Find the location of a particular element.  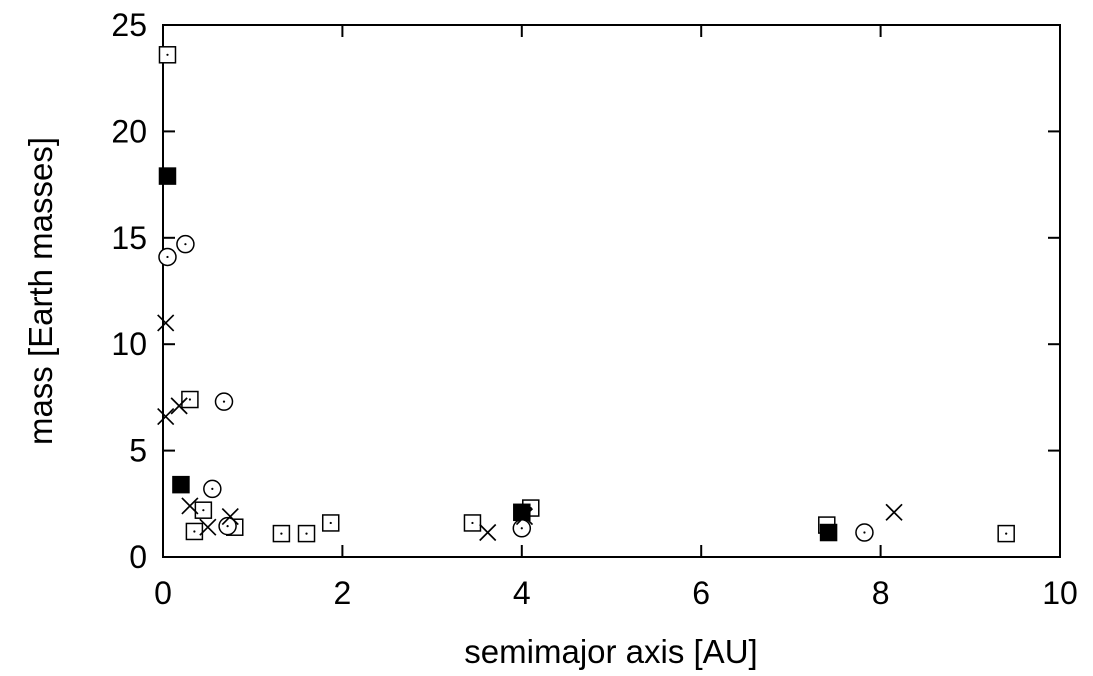

y-tick-label: 20 is located at coordinates (129, 131).